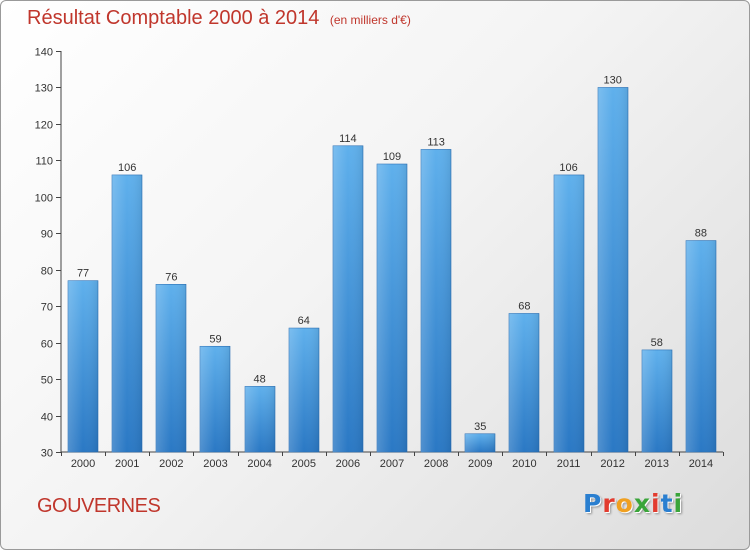  Describe the element at coordinates (624, 503) in the screenshot. I see `logo-letter: o` at that location.